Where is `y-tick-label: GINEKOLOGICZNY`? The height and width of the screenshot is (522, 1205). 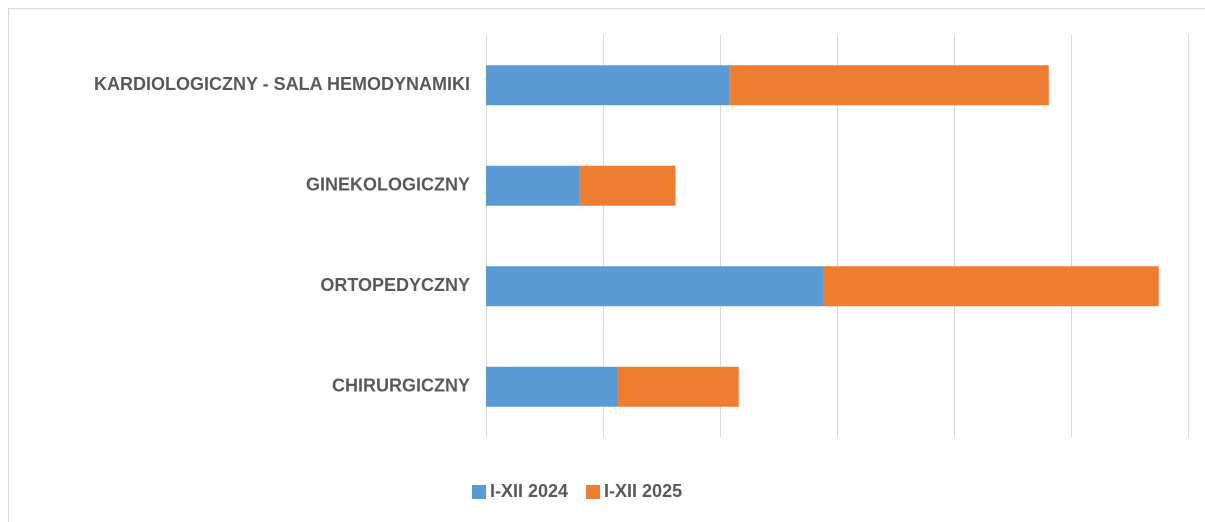 y-tick-label: GINEKOLOGICZNY is located at coordinates (388, 185).